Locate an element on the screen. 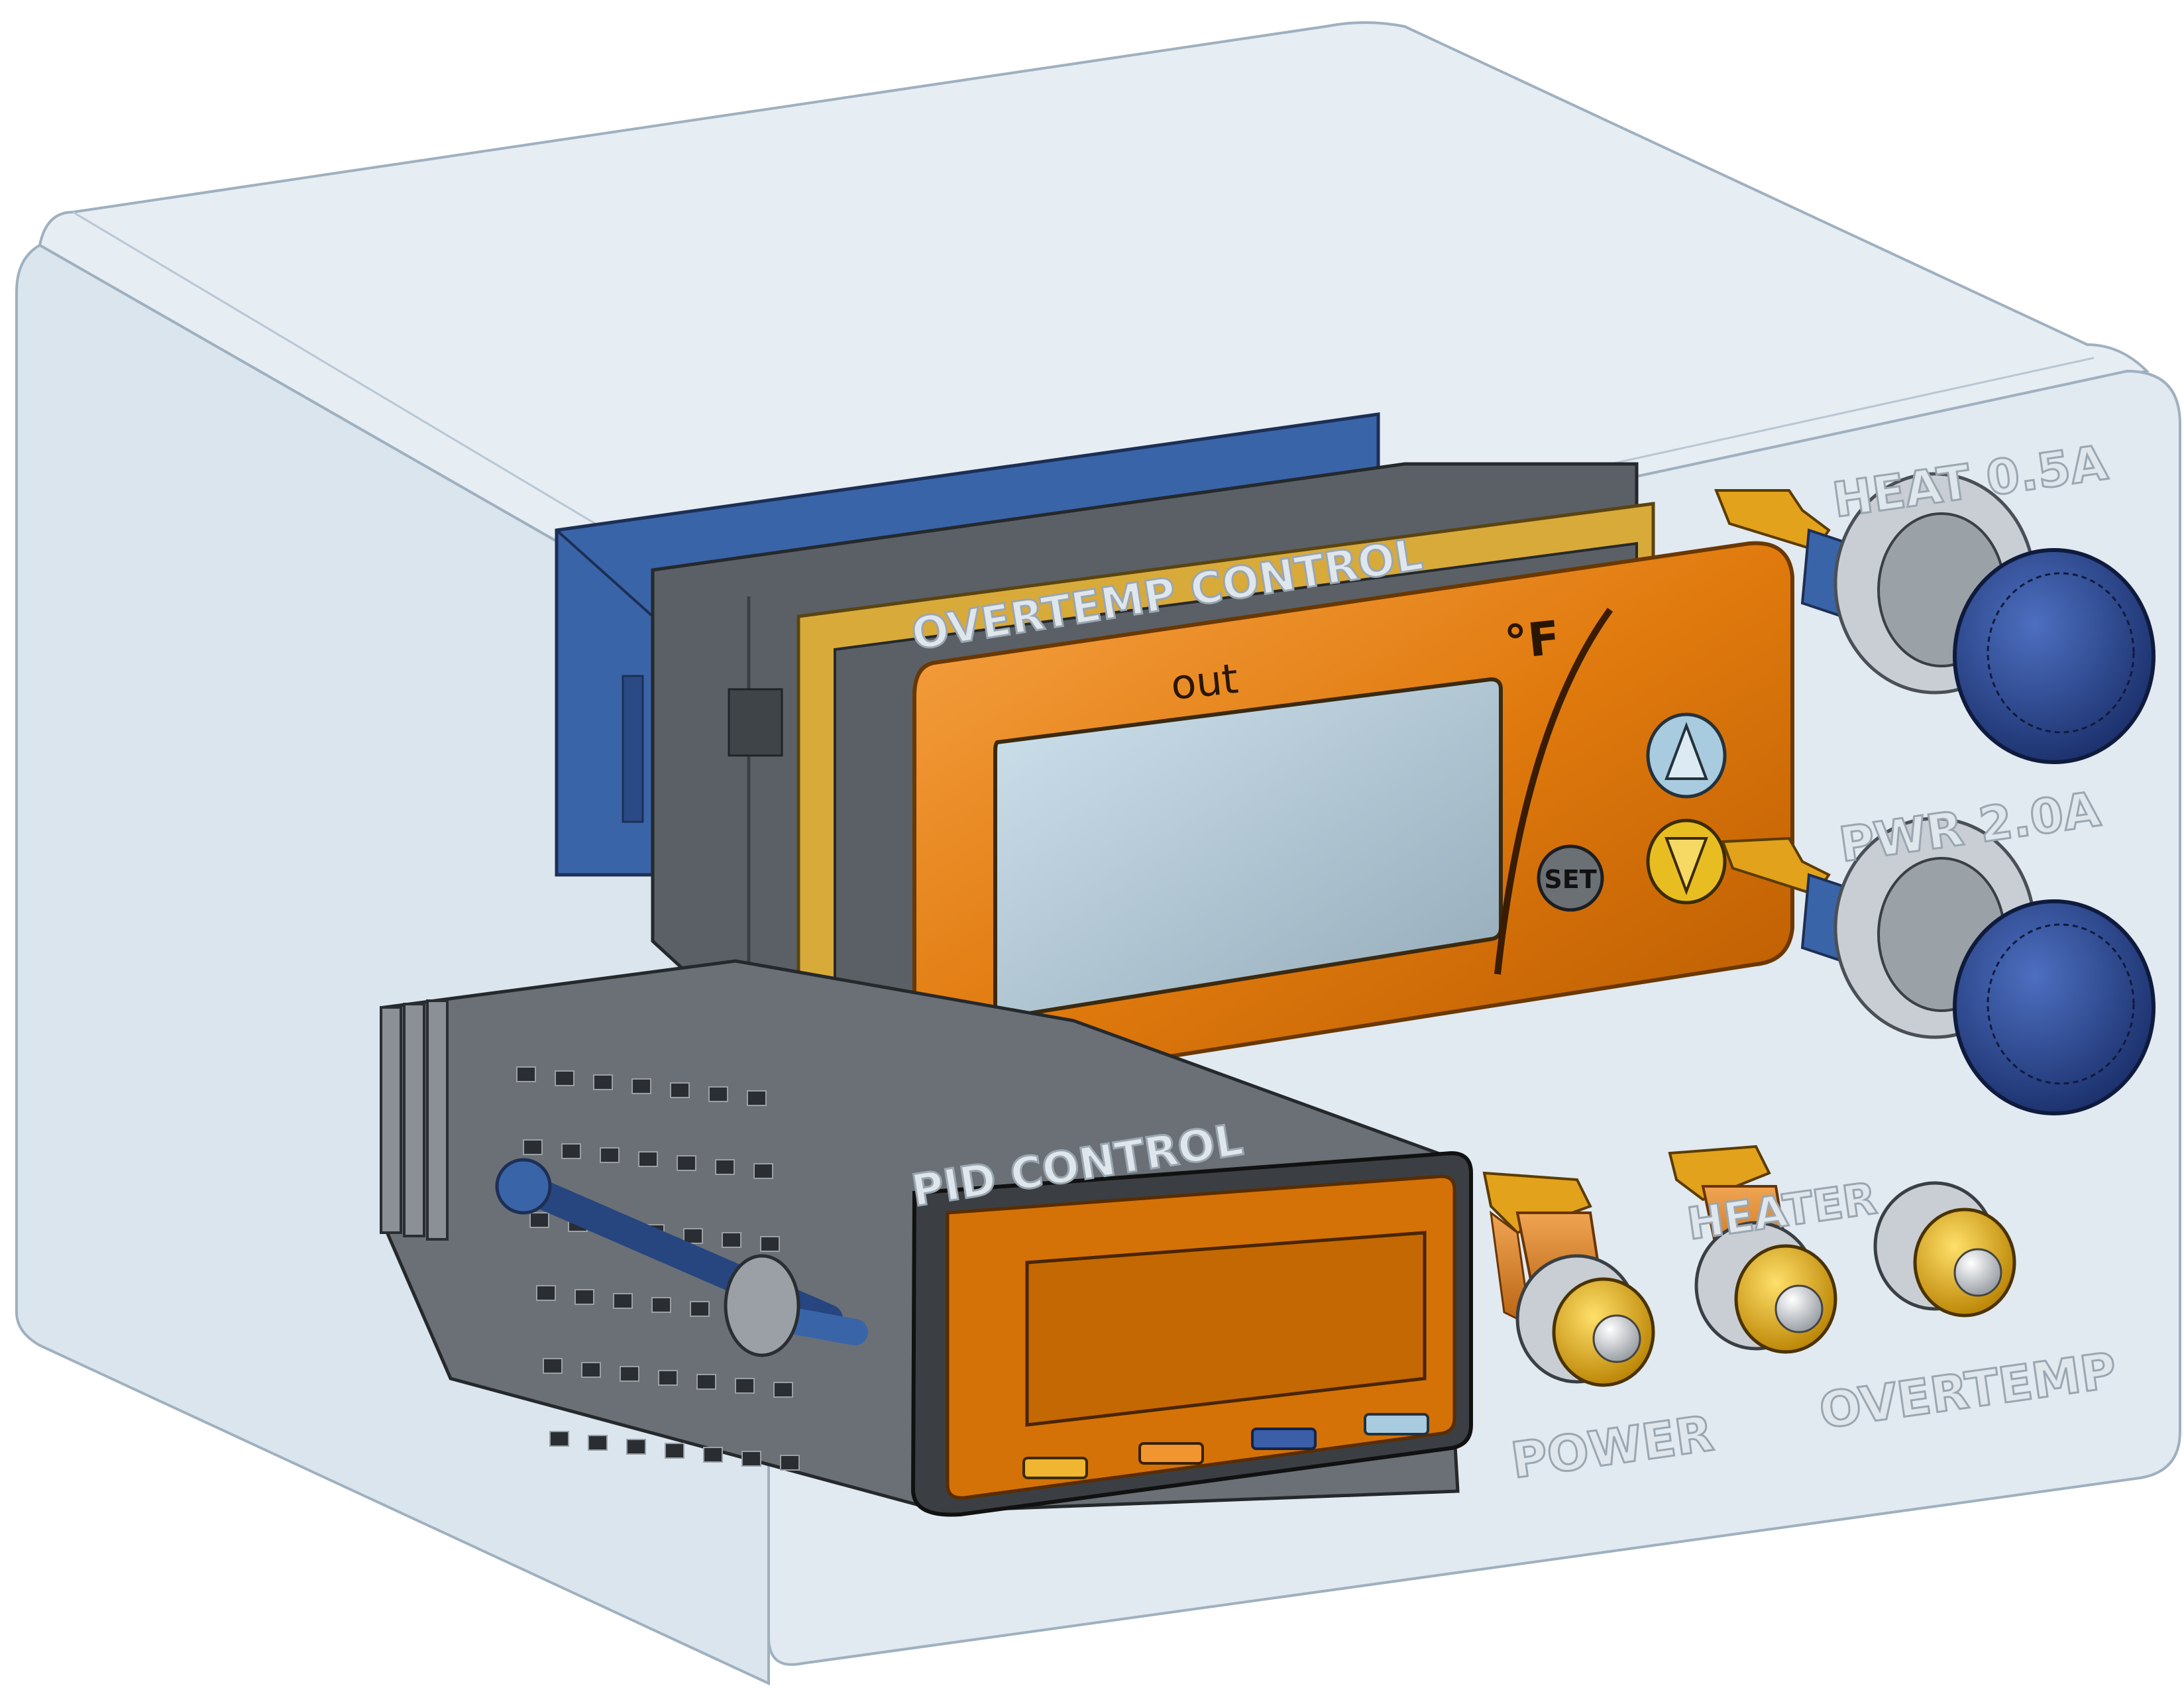 The height and width of the screenshot is (1688, 2184). pid-fins is located at coordinates (415, 1120).